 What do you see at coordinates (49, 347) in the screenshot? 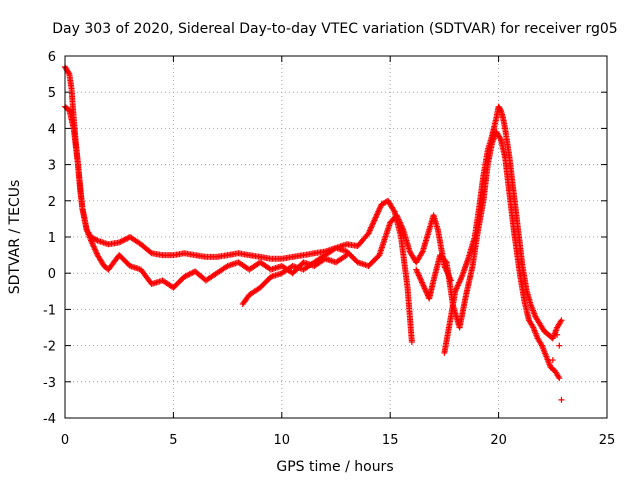
I see `y-tick-label: -2` at bounding box center [49, 347].